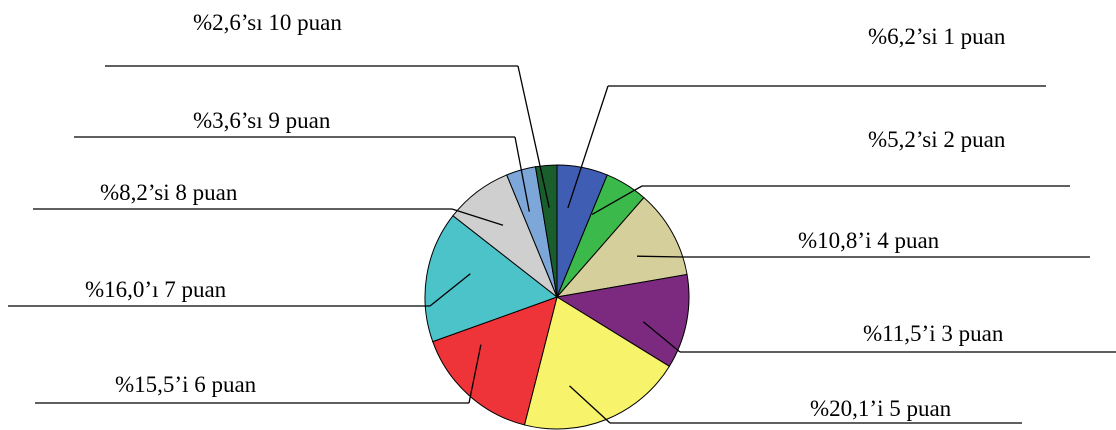 This screenshot has height=430, width=1116. What do you see at coordinates (937, 139) in the screenshot?
I see `slice-label: %5,2’si 2 puan` at bounding box center [937, 139].